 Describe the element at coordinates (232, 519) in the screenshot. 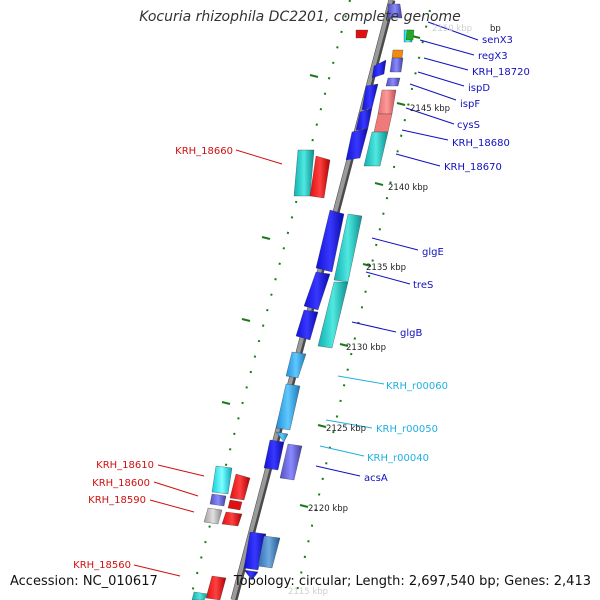

I see `gene-KRH_18590-red` at that location.